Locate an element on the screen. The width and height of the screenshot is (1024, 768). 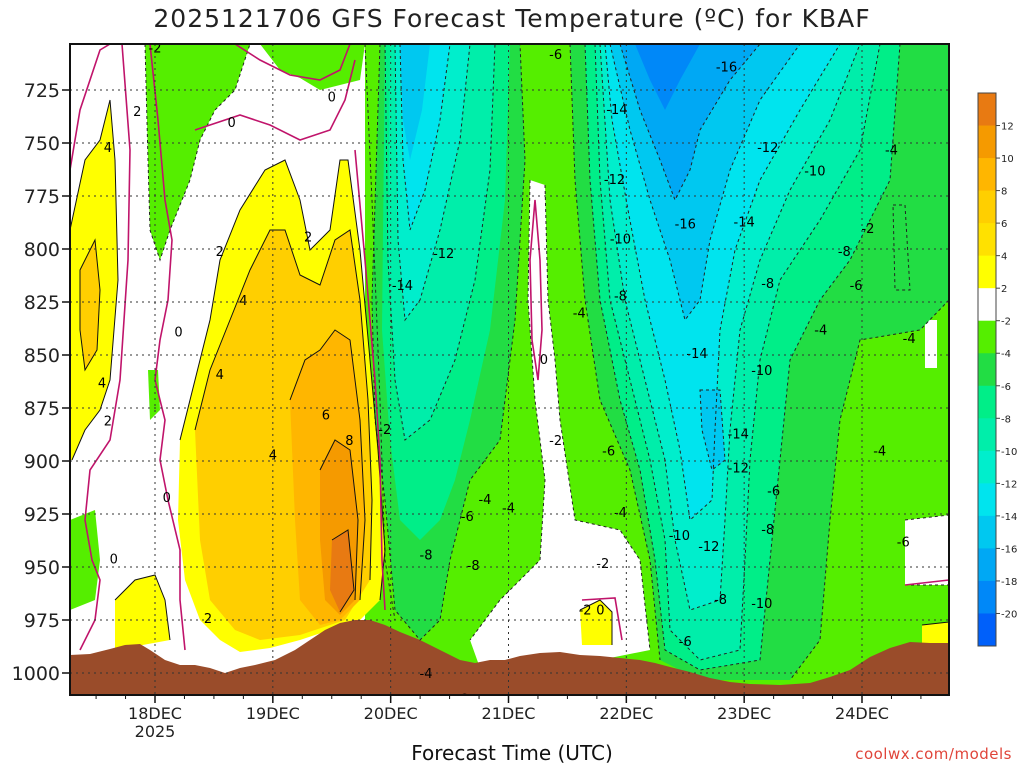
colorbar-label: 10 is located at coordinates (1007, 159).